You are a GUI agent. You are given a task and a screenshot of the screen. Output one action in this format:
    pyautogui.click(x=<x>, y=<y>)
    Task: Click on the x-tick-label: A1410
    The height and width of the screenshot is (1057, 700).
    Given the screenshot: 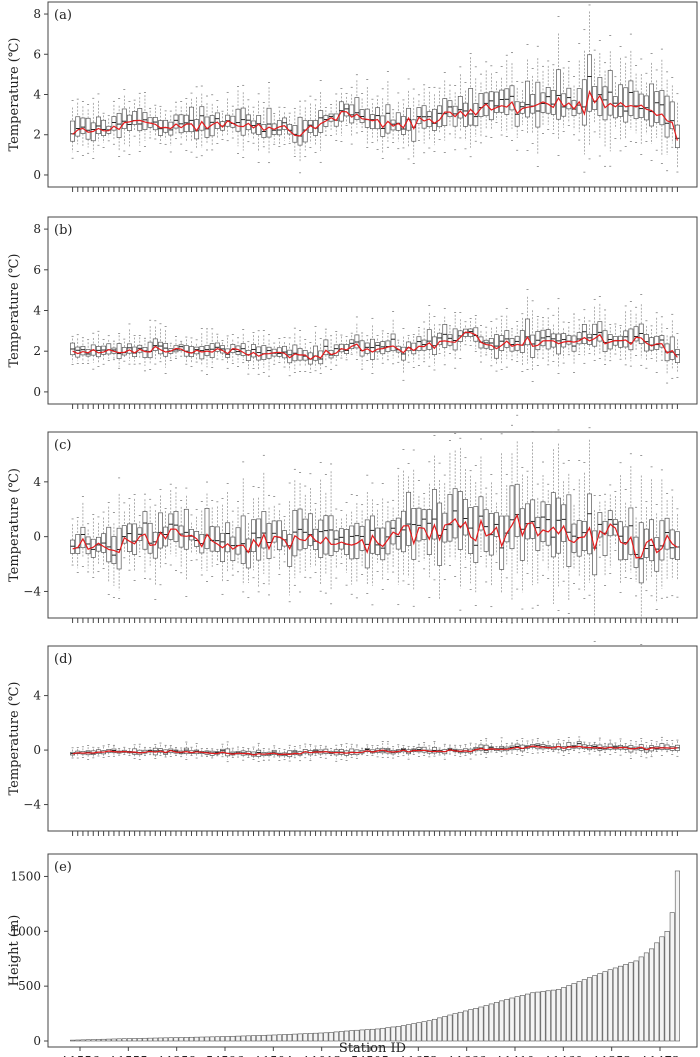 What is the action you would take?
    pyautogui.click(x=514, y=1055)
    